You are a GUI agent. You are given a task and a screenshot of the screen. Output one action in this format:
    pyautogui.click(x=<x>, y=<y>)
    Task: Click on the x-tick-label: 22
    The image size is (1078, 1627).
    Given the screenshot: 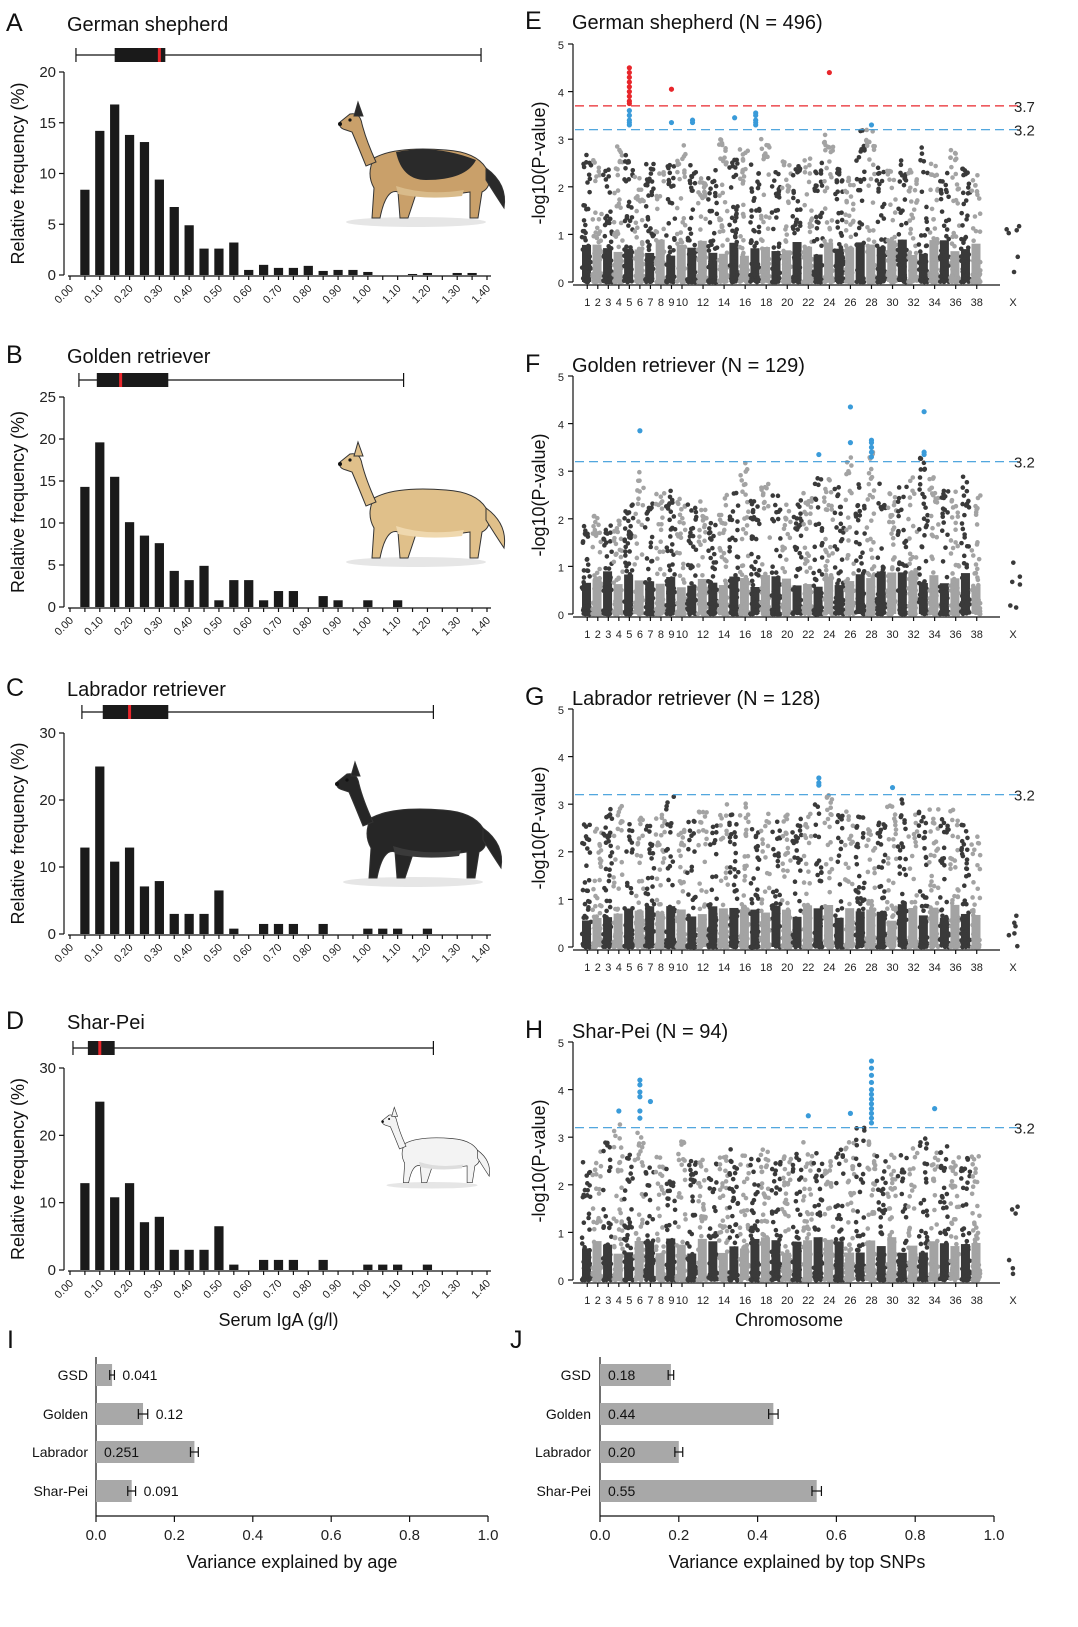 What is the action you would take?
    pyautogui.click(x=808, y=968)
    